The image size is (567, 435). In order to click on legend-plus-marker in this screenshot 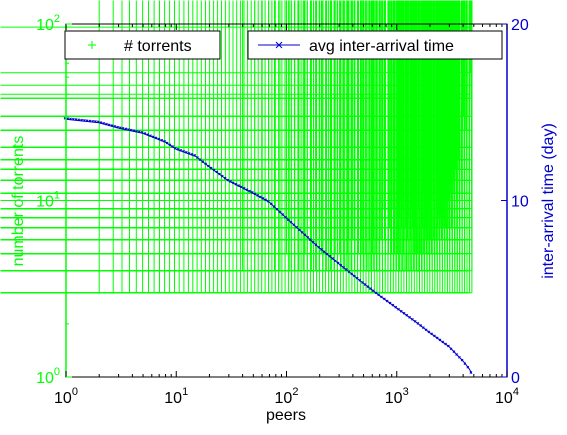, I will do `click(92, 45)`.